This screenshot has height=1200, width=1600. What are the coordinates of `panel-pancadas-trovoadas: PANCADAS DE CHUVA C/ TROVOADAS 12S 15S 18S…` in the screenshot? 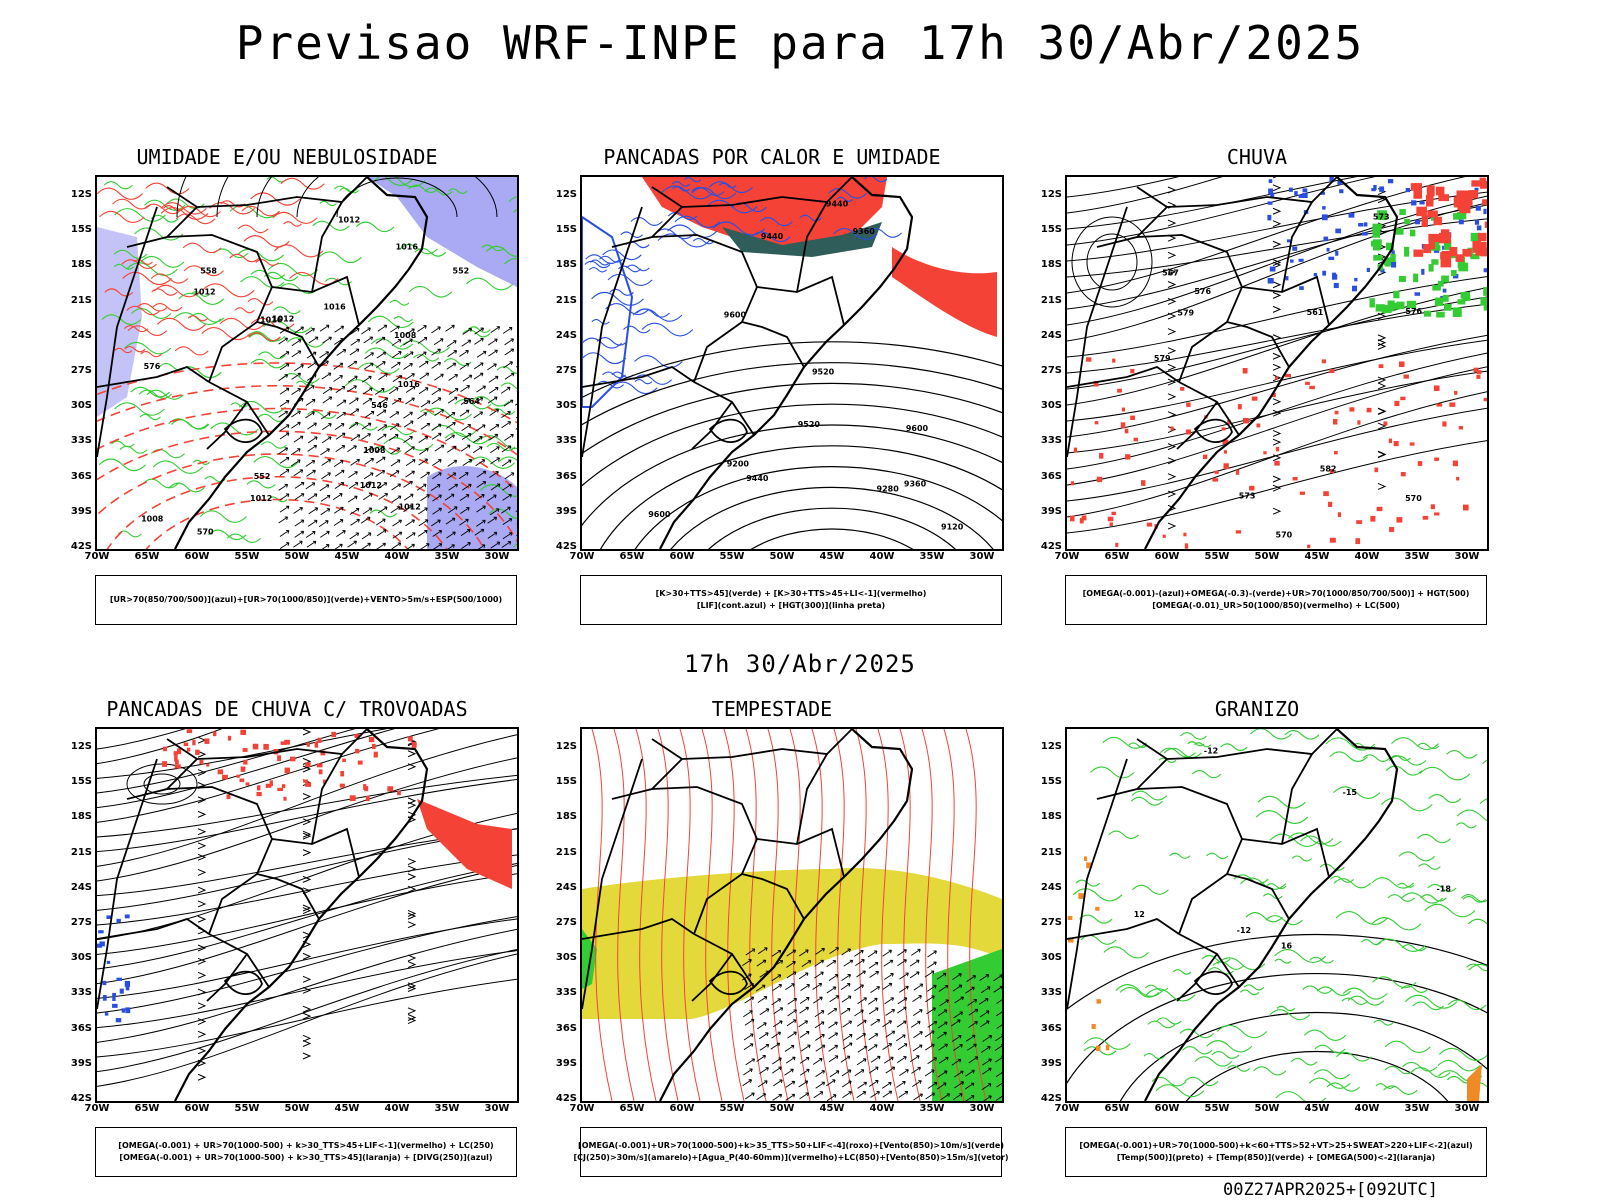 It's located at (287, 947).